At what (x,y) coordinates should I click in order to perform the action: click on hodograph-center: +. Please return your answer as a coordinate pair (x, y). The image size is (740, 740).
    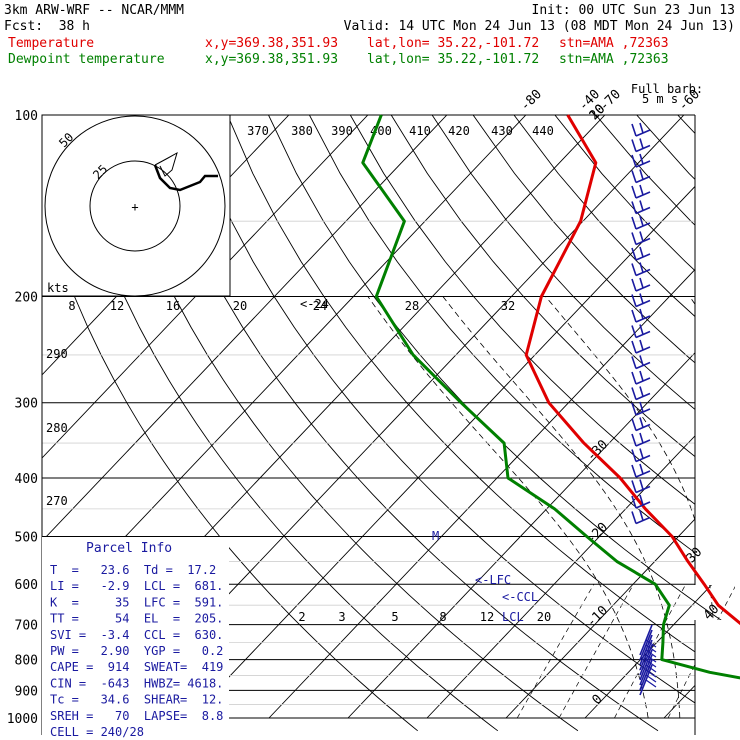
    Looking at the image, I should click on (134, 207).